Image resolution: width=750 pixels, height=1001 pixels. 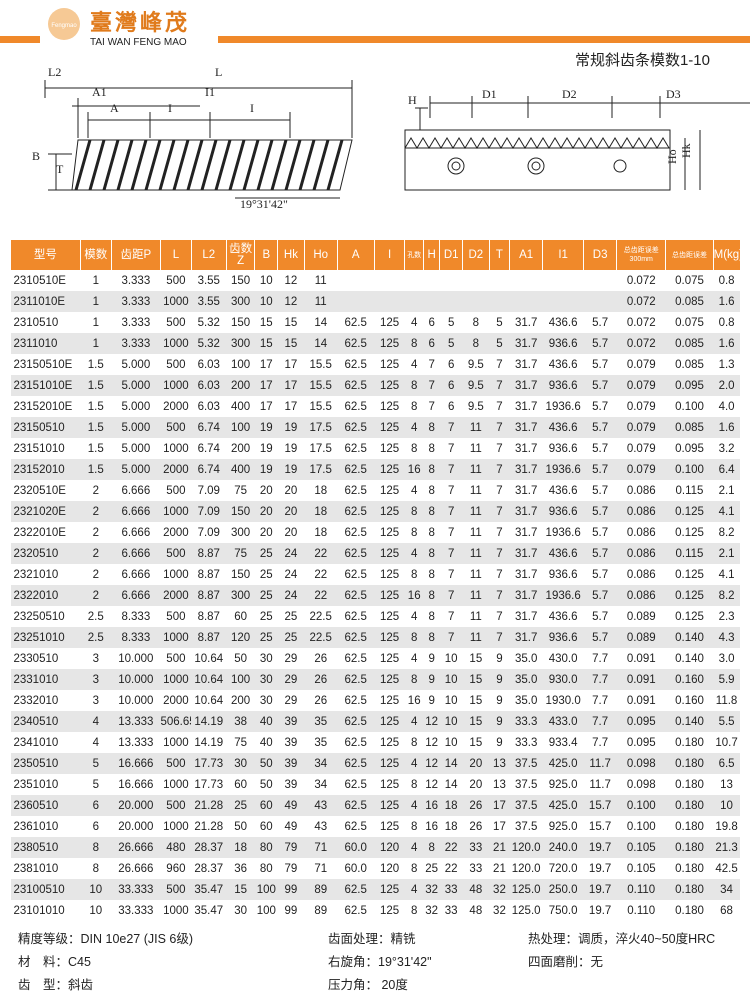 What do you see at coordinates (727, 255) in the screenshot?
I see `column-header: M(kg)` at bounding box center [727, 255].